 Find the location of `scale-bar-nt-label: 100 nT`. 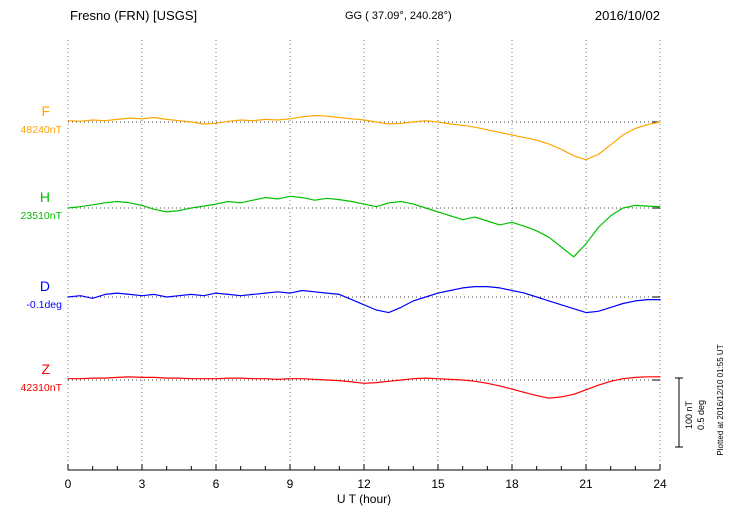

scale-bar-nt-label: 100 nT is located at coordinates (689, 415).